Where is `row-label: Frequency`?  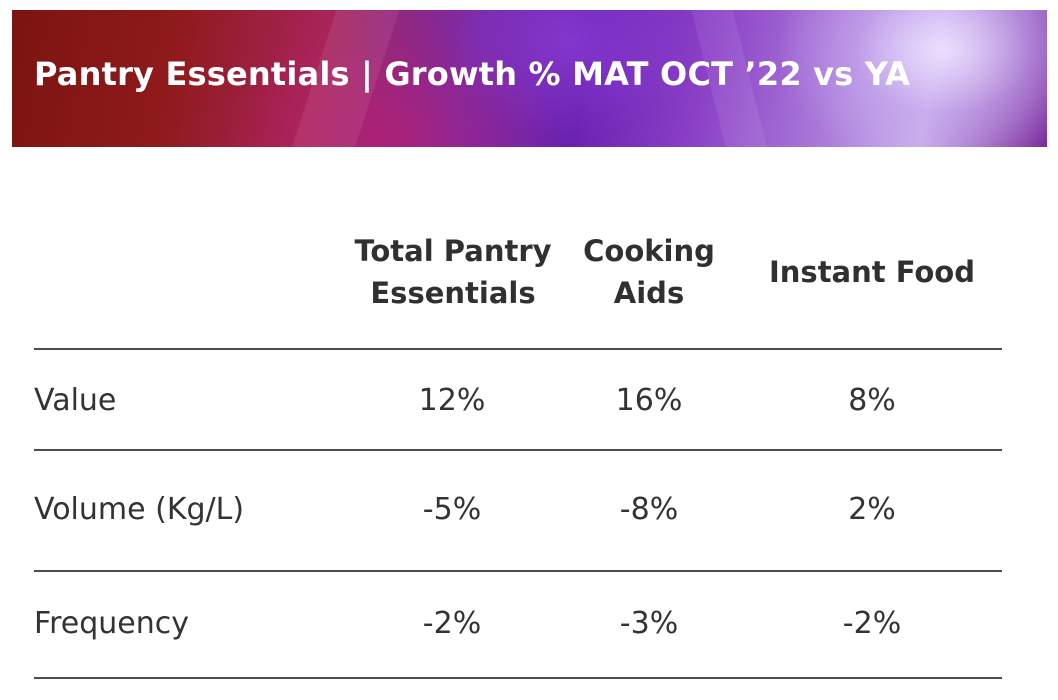 row-label: Frequency is located at coordinates (111, 623).